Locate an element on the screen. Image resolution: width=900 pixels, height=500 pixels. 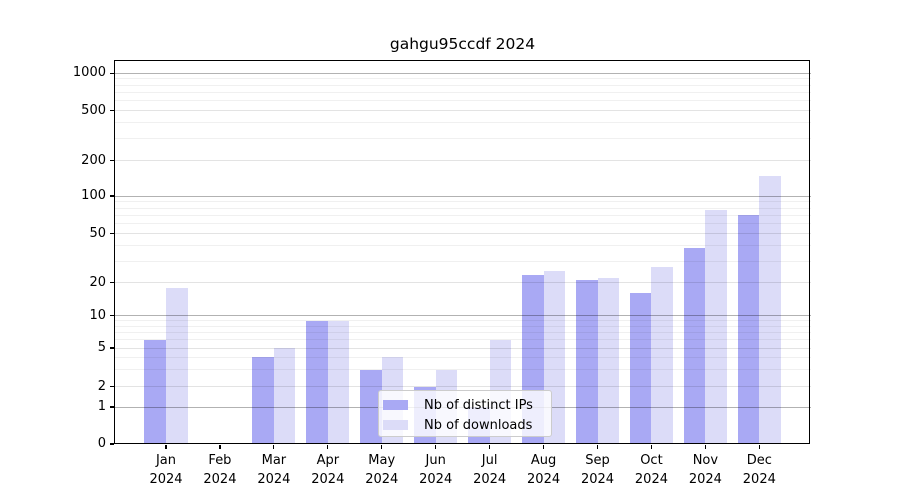
legend-row-downloads: Nb of downloads is located at coordinates (467, 425).